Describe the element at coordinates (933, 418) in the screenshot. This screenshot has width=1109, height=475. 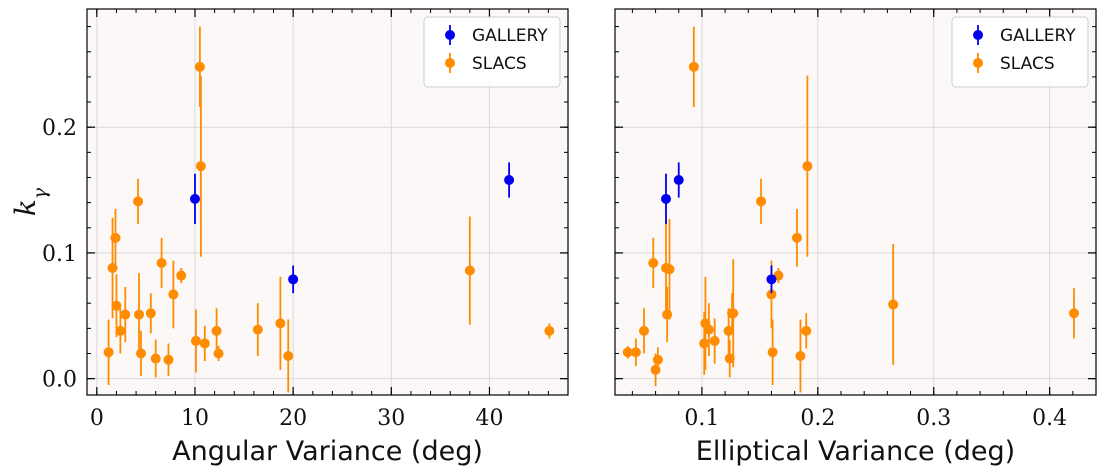
I see `x-tick-label: 0.3` at that location.